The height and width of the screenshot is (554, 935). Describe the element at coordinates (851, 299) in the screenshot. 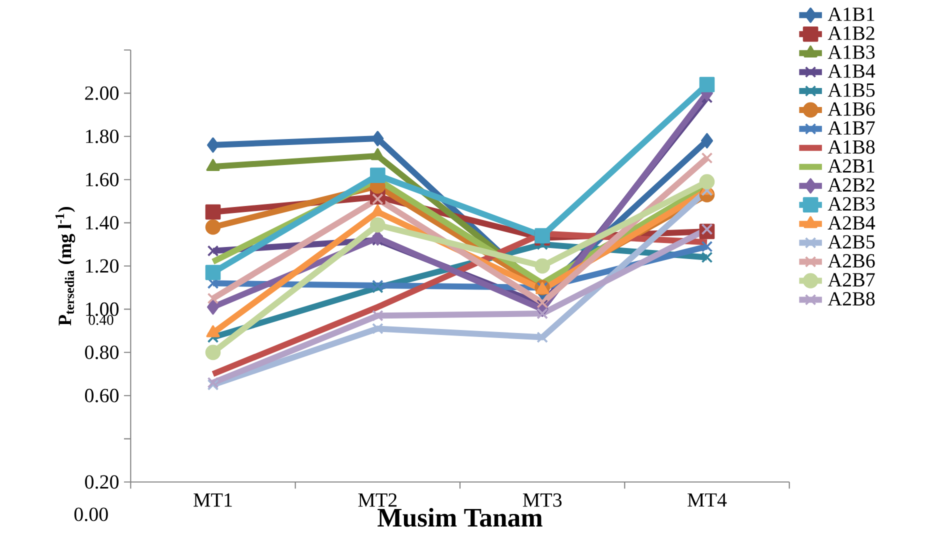

I see `legend-label: A2B8` at that location.